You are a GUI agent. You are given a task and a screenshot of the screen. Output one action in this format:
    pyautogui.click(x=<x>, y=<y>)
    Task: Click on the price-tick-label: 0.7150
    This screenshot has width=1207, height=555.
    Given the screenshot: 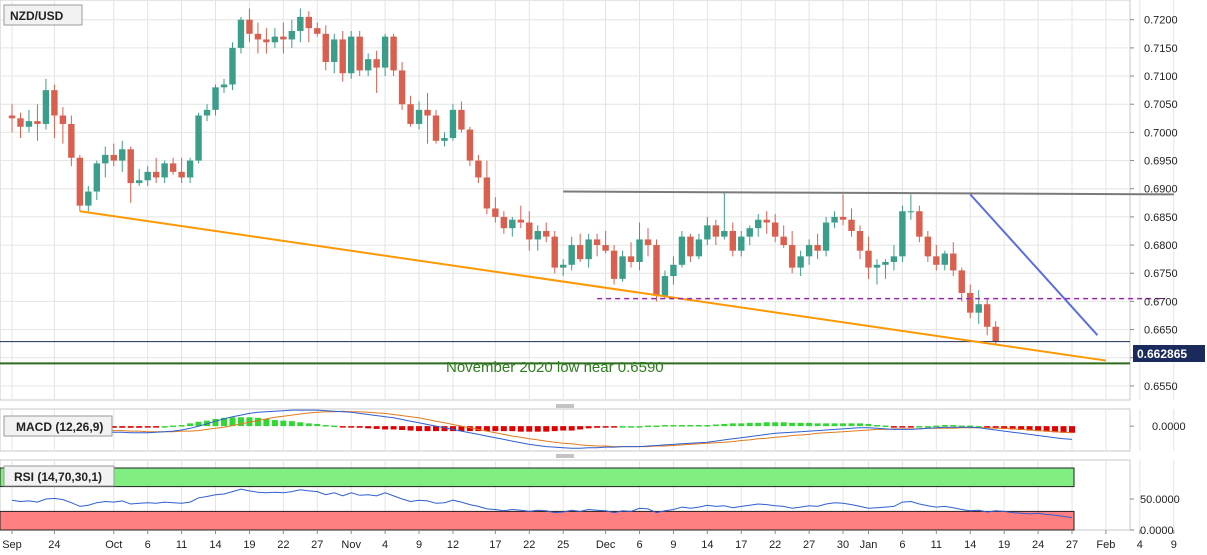 What is the action you would take?
    pyautogui.click(x=1161, y=49)
    